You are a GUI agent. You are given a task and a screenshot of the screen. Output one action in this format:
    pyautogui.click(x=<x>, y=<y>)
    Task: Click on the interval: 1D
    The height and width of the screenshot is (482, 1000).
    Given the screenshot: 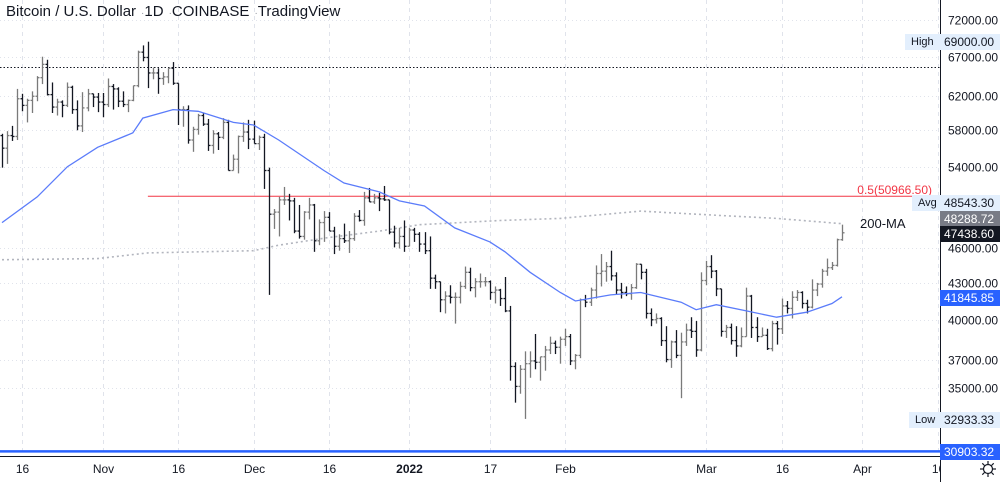 What is the action you would take?
    pyautogui.click(x=154, y=11)
    